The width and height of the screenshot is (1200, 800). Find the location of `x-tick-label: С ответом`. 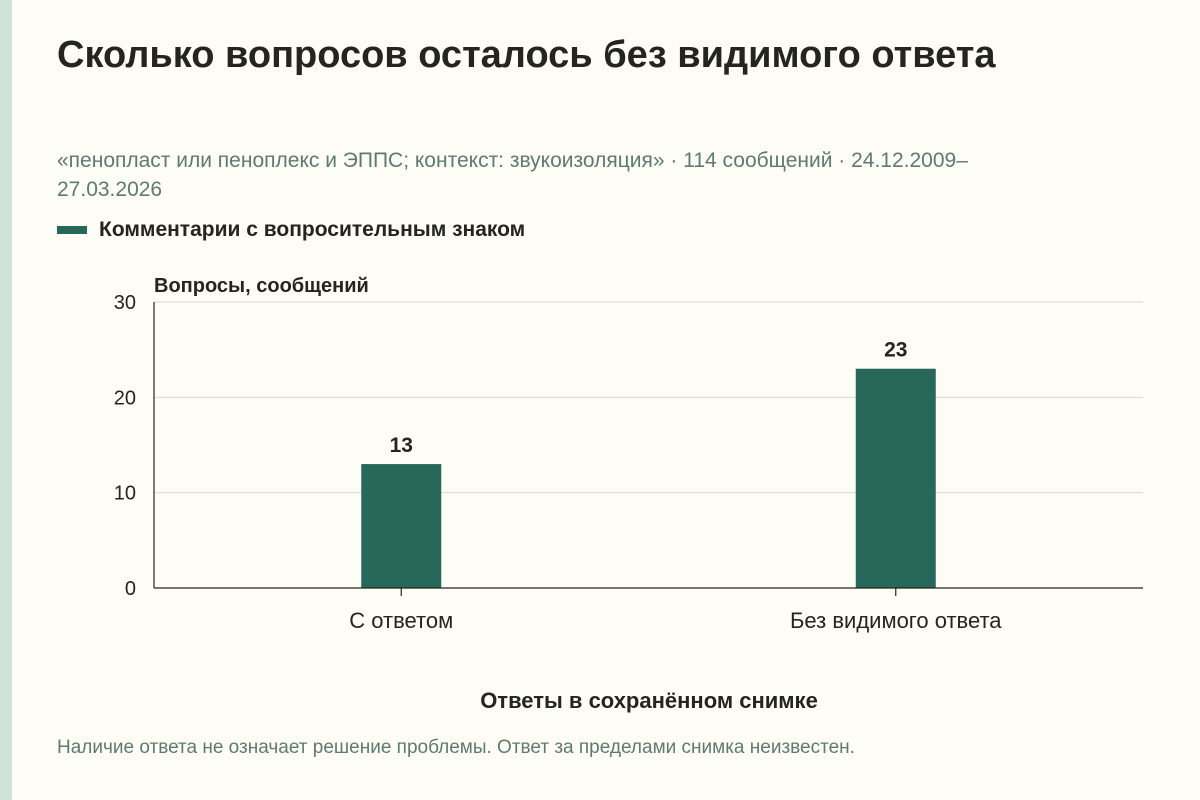

x-tick-label: С ответом is located at coordinates (401, 620).